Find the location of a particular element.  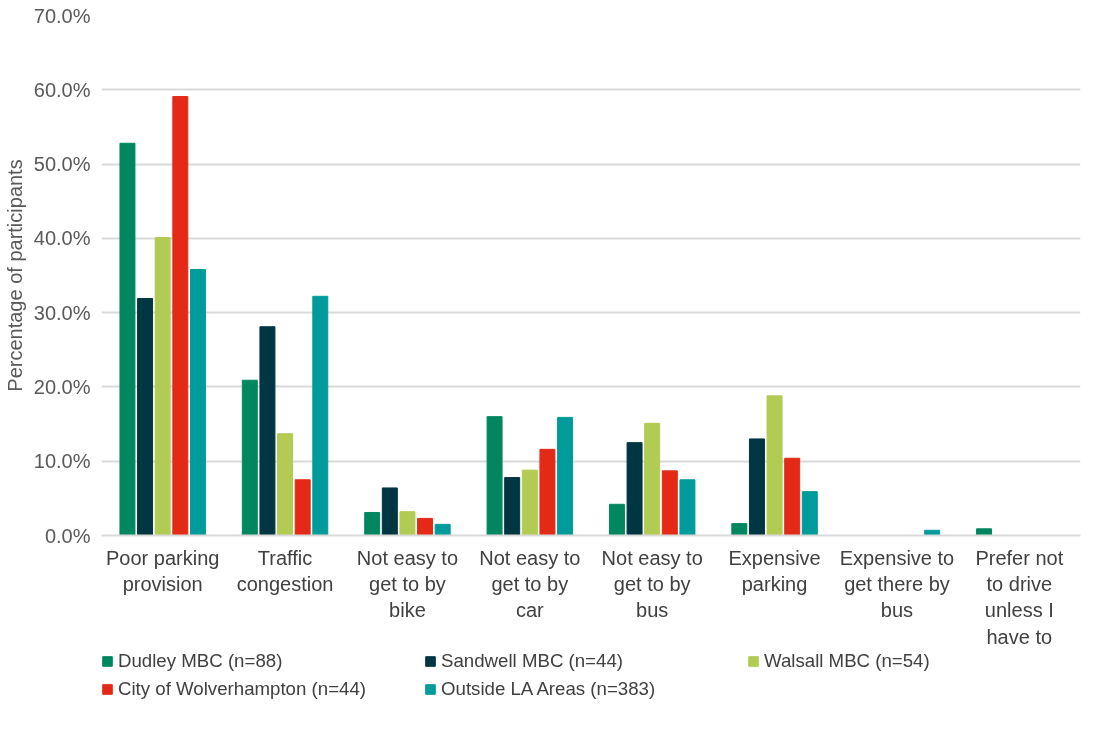

x-tick-label: Expensive parking is located at coordinates (774, 570).